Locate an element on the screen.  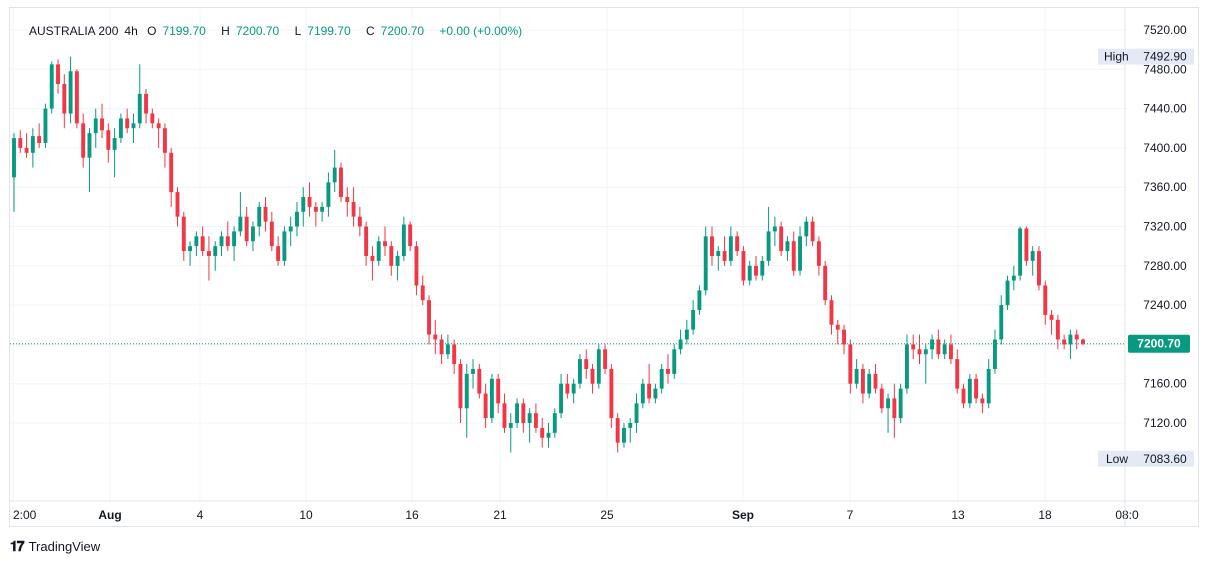
high-marker-value: 7492.90 is located at coordinates (1165, 57).